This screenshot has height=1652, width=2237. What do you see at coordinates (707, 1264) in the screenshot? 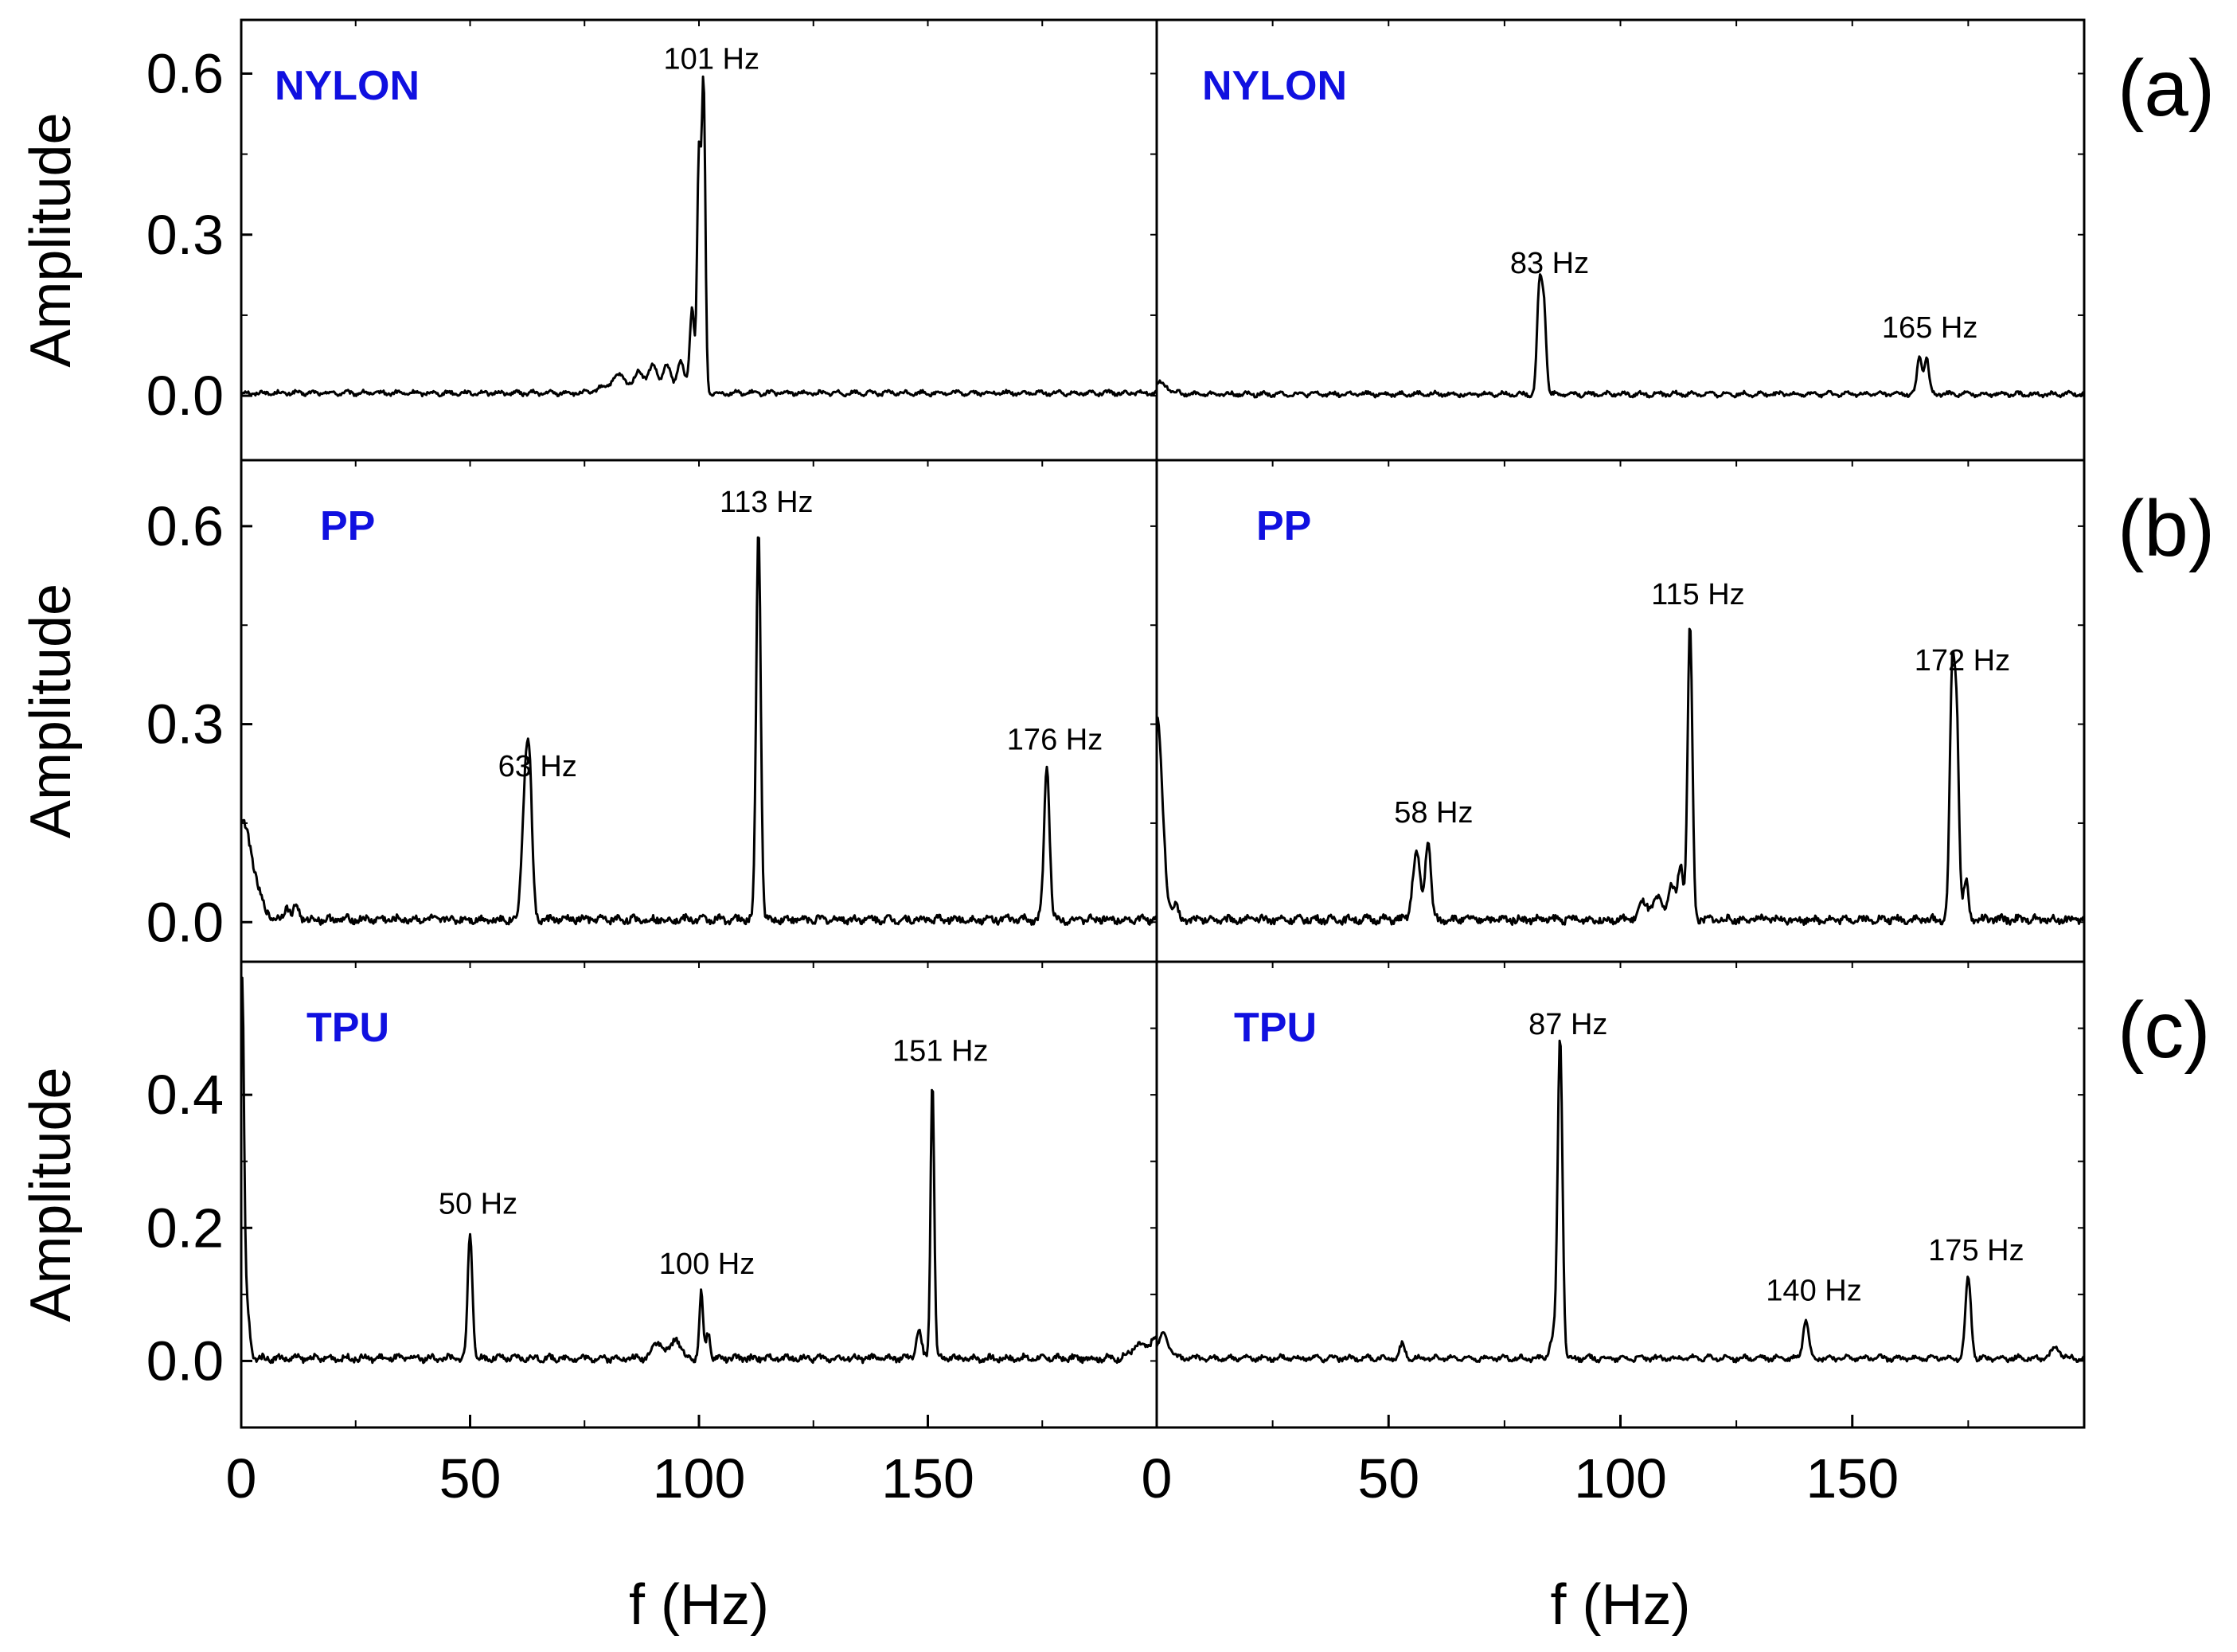
I see `peak-label: 100 Hz` at bounding box center [707, 1264].